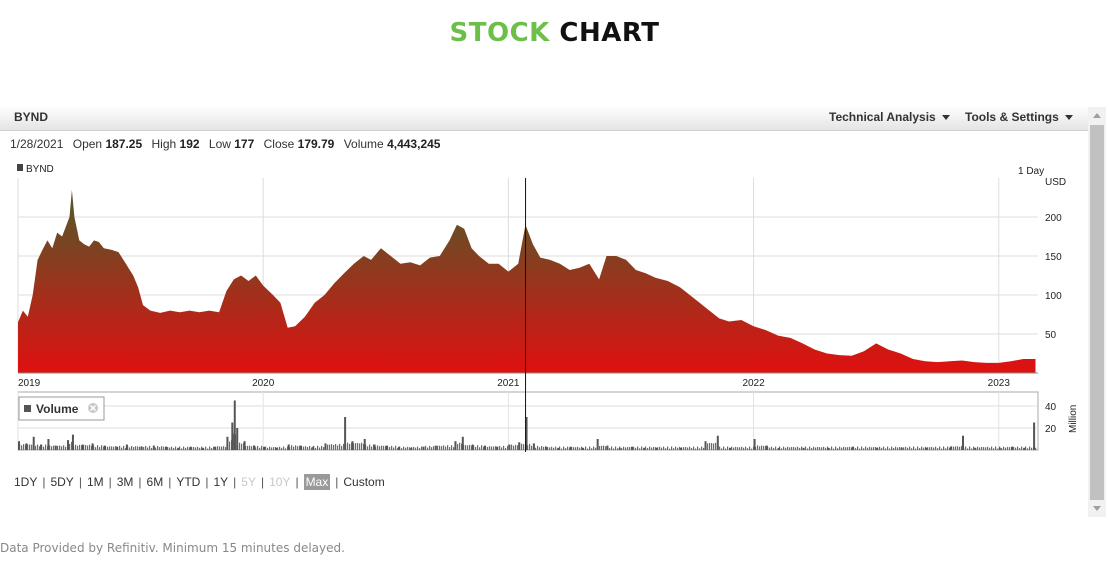 Image resolution: width=1109 pixels, height=562 pixels. I want to click on close-icon, so click(93, 408).